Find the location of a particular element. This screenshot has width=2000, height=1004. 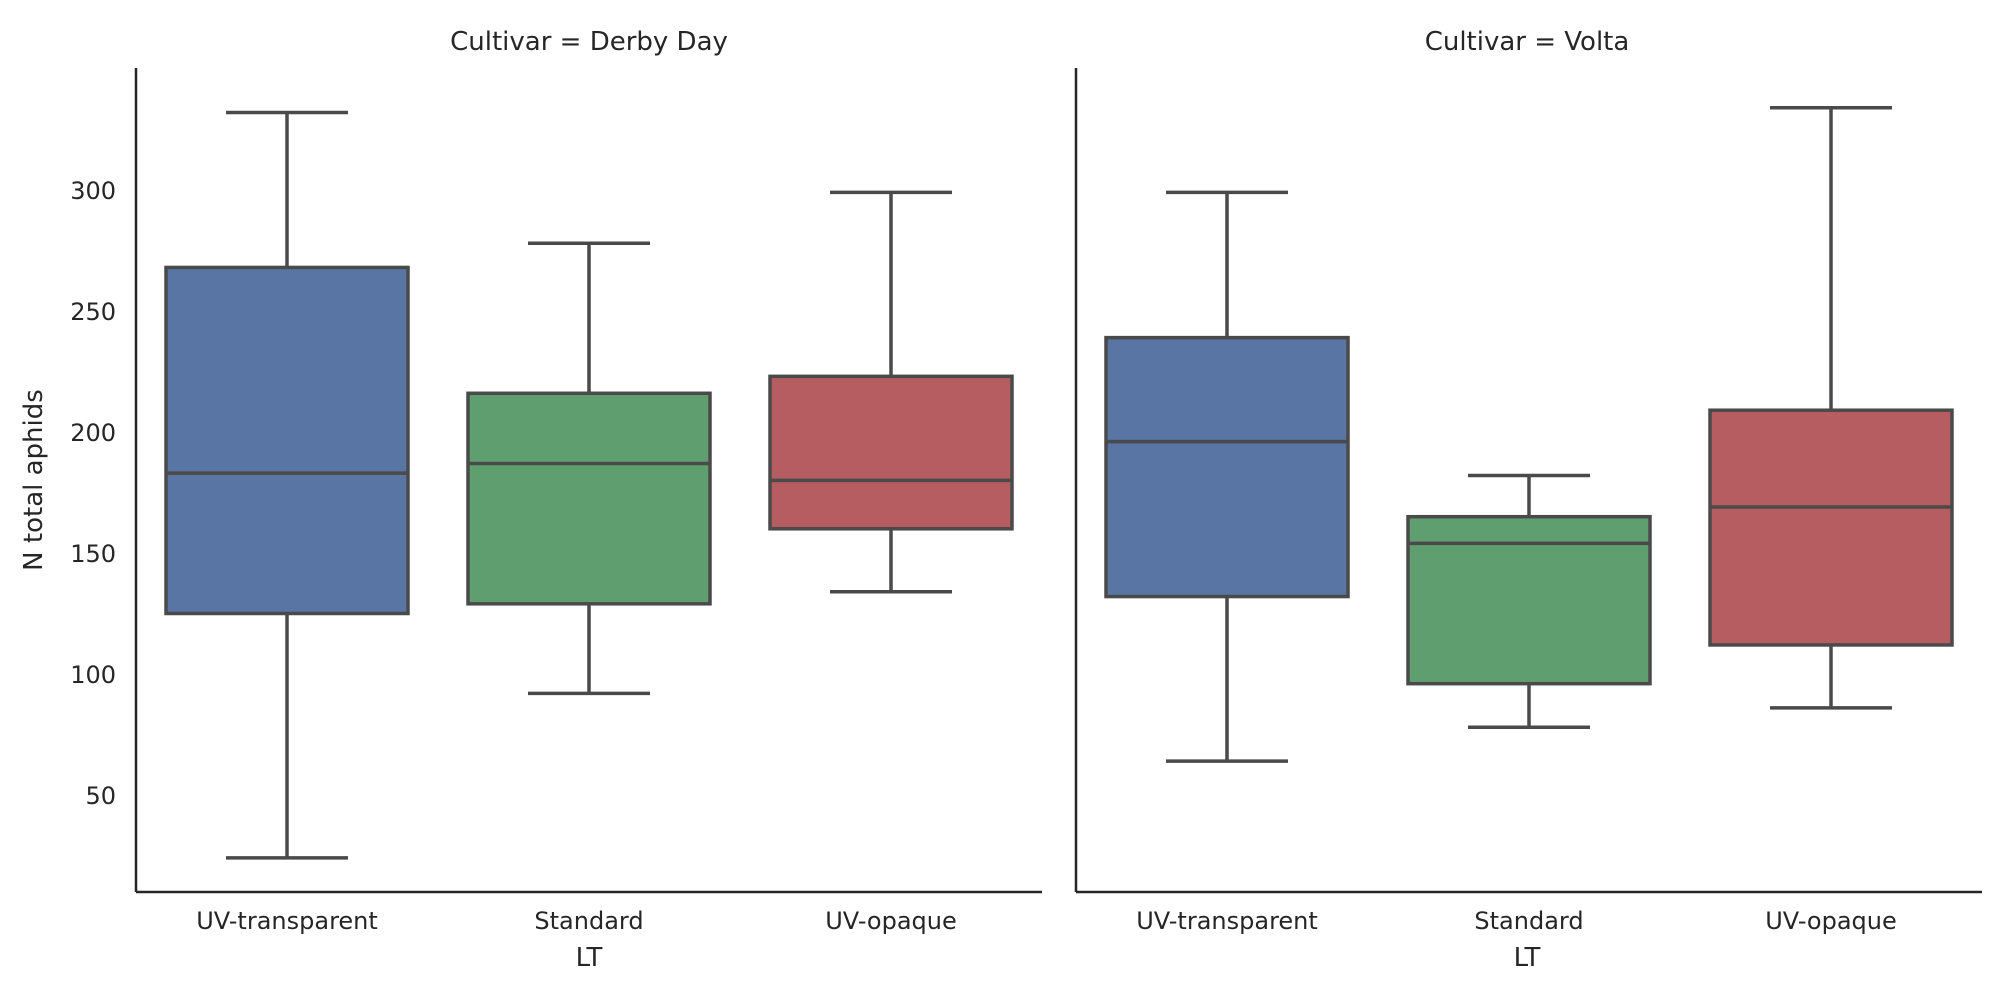

y-axis-label: N total aphids is located at coordinates (34, 480).